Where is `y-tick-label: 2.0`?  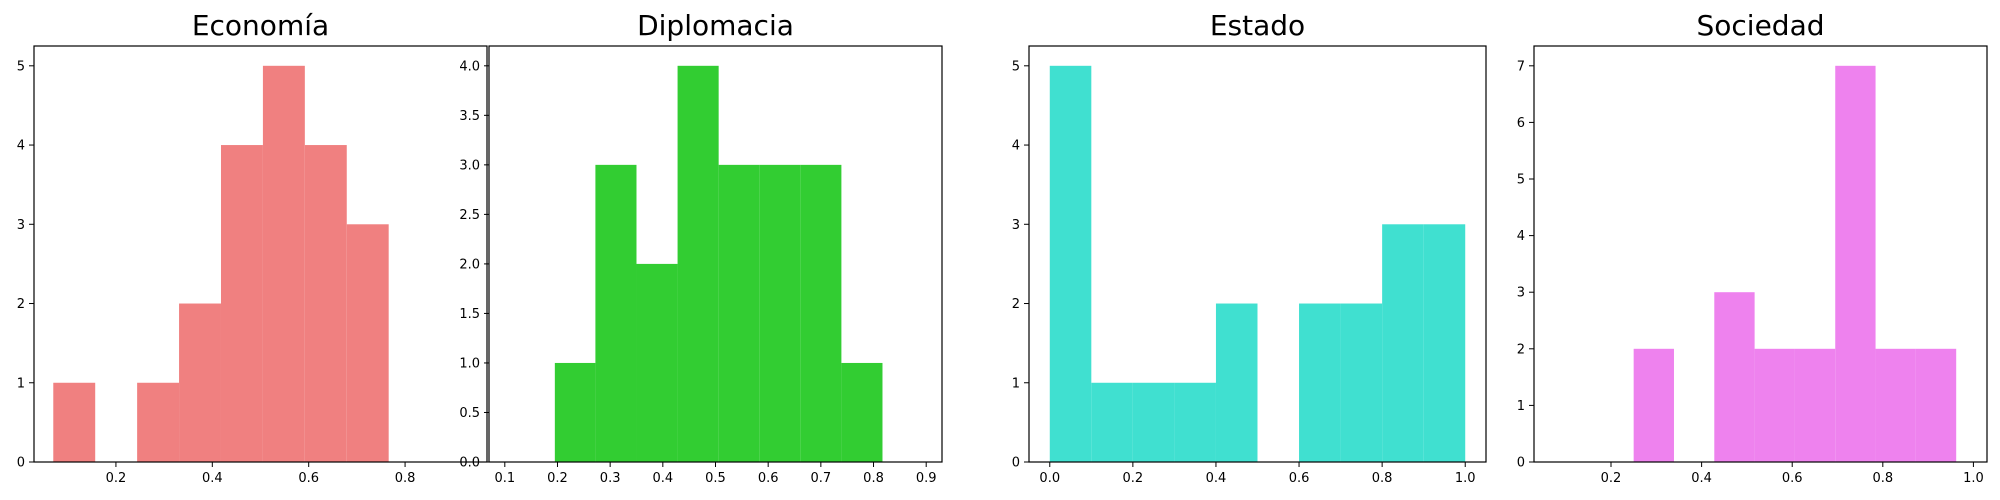
y-tick-label: 2.0 is located at coordinates (469, 264).